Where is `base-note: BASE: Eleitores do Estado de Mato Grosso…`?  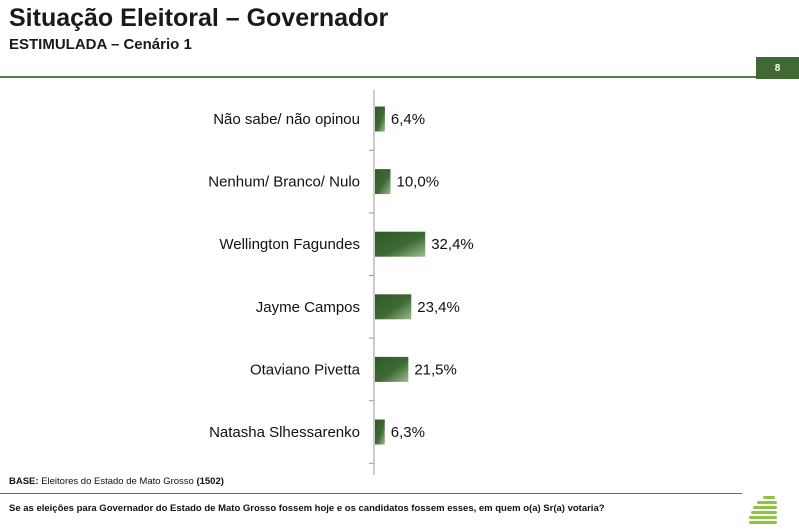 base-note: BASE: Eleitores do Estado de Mato Grosso… is located at coordinates (116, 481).